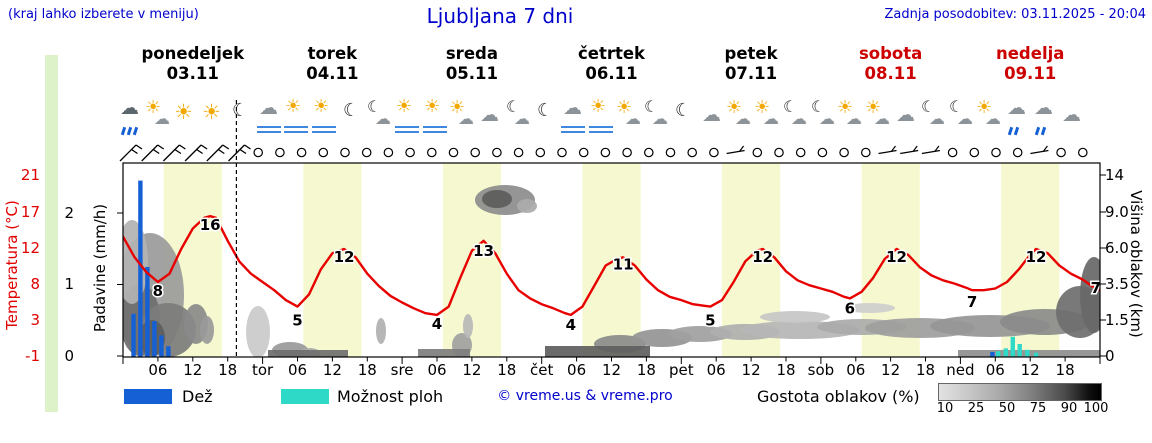  What do you see at coordinates (471, 53) in the screenshot?
I see `day-name: sreda` at bounding box center [471, 53].